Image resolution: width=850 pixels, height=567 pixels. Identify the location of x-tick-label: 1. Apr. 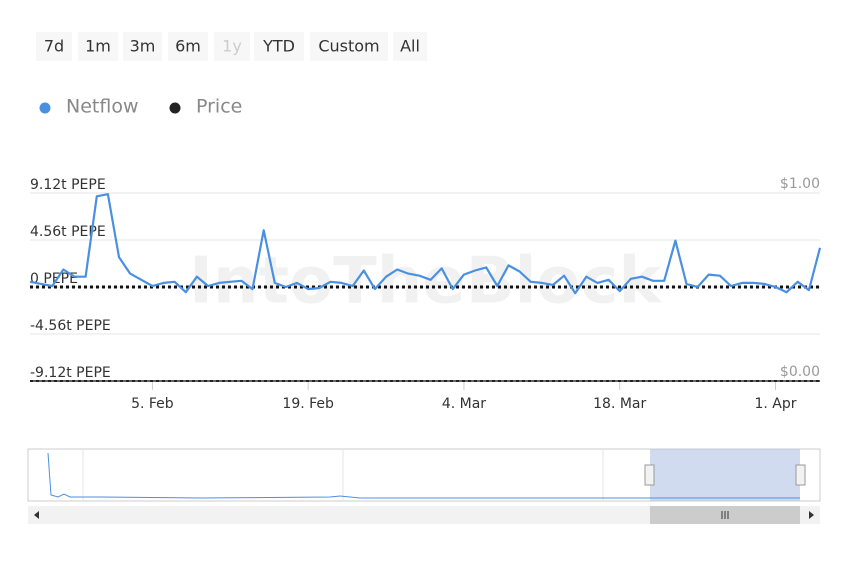
(775, 404).